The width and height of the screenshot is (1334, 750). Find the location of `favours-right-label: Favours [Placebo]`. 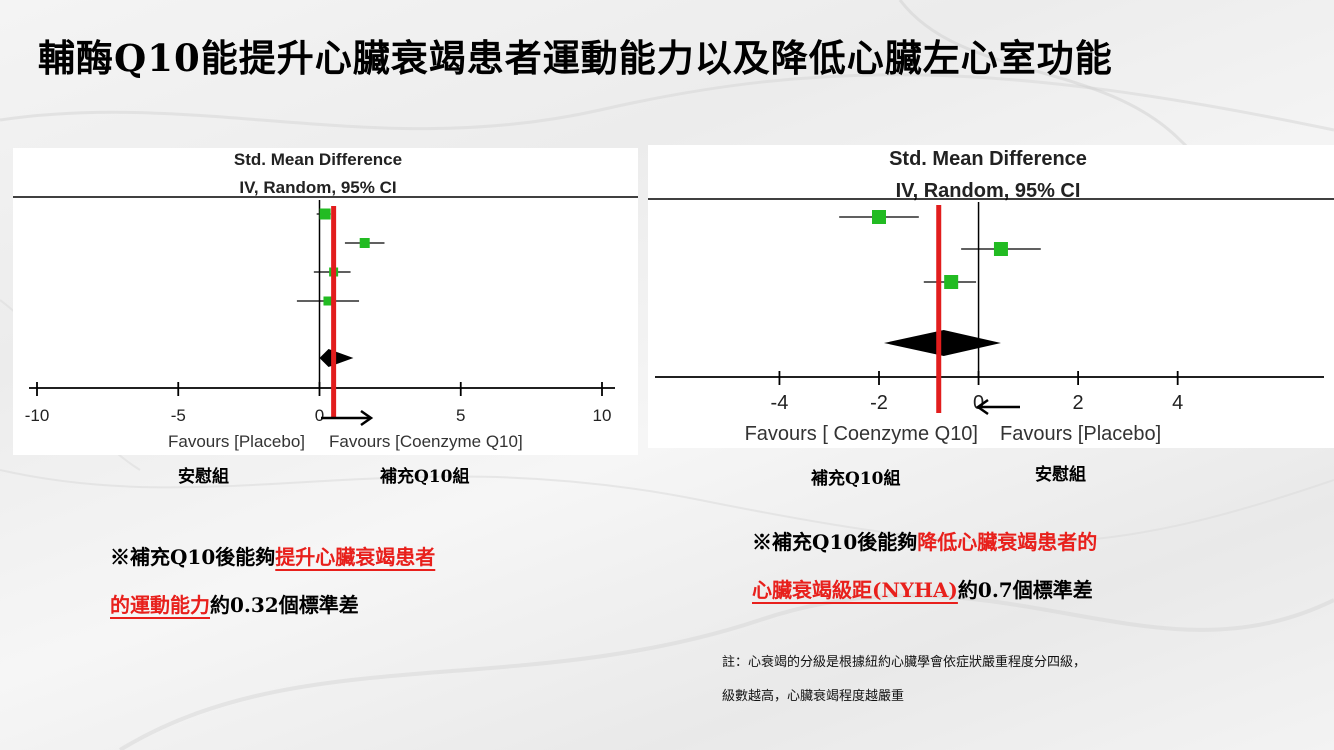

favours-right-label: Favours [Placebo] is located at coordinates (1080, 434).